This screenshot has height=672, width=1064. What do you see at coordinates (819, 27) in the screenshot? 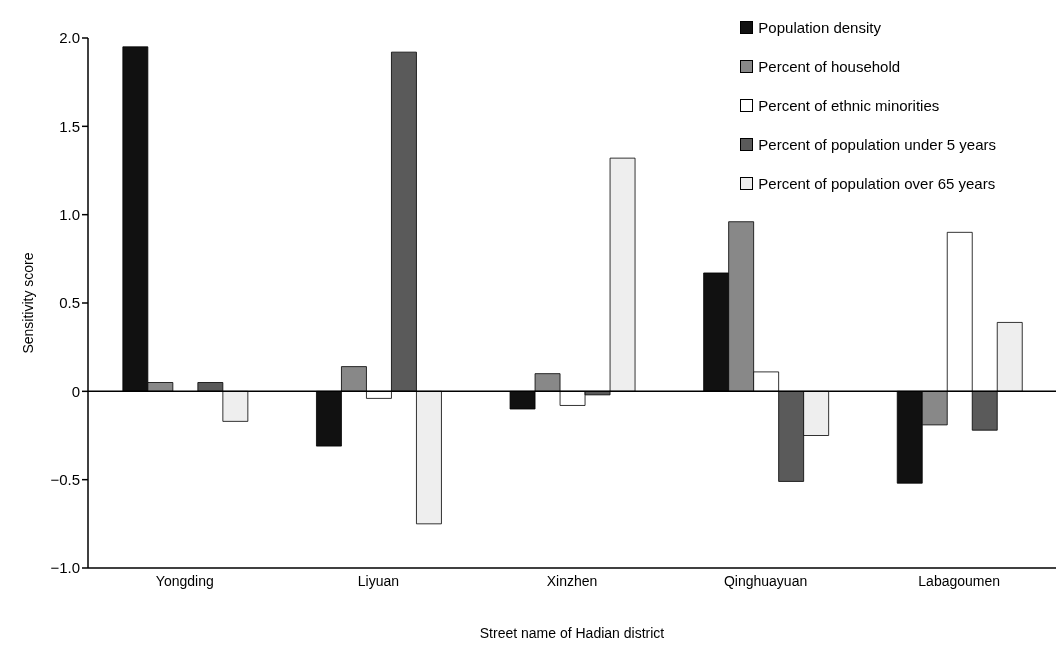
I see `legend-label: Population density` at bounding box center [819, 27].